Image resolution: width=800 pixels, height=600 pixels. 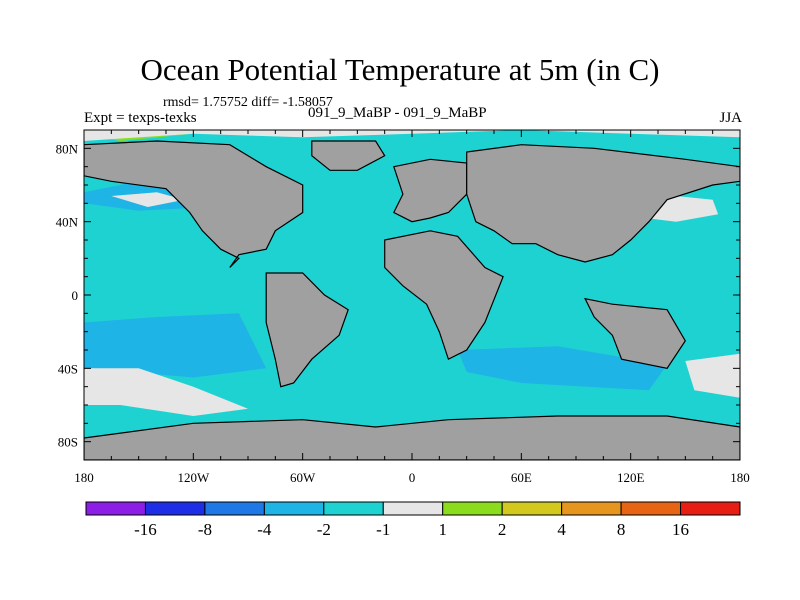 I want to click on anomaly-region-north-pacific-neutral, so click(x=148, y=199).